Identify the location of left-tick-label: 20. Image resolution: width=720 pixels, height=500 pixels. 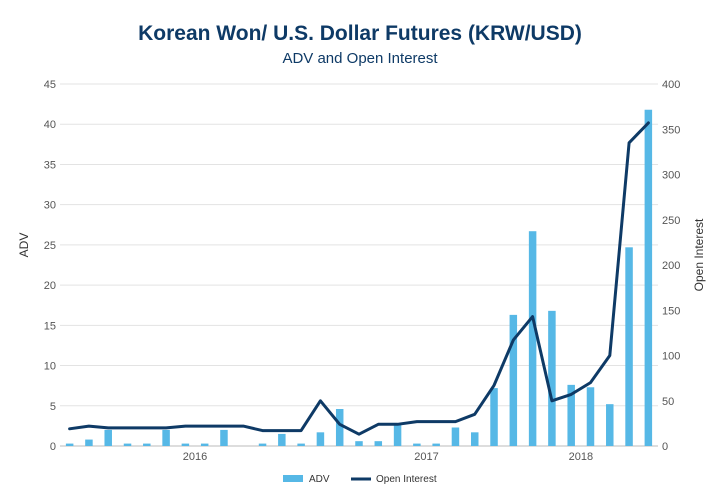
(50, 286).